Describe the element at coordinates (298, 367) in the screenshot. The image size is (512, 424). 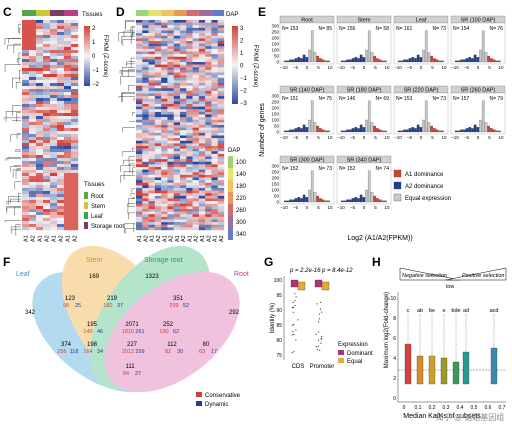
I see `g-xtick: CDS` at that location.